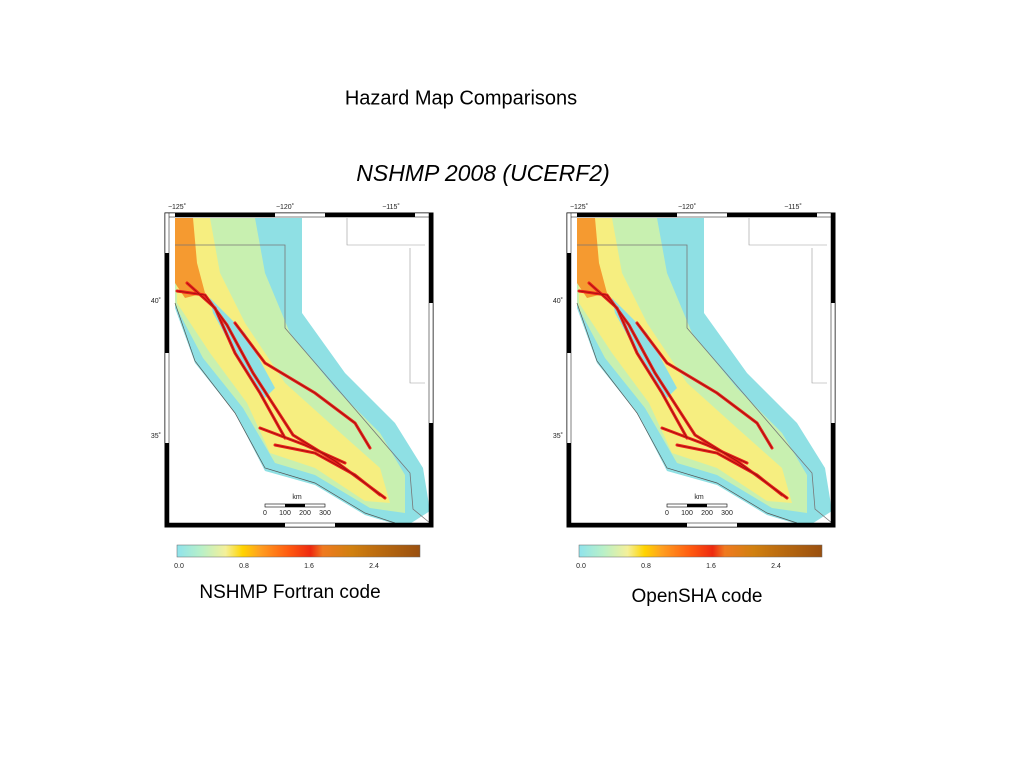 Image resolution: width=1024 pixels, height=768 pixels. I want to click on map-caption: OpenSHA code, so click(697, 596).